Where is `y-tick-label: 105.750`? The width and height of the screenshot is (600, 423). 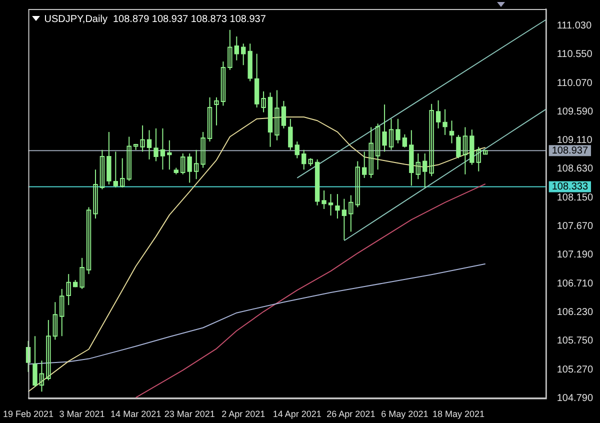
y-tick-label: 105.750 is located at coordinates (575, 341).